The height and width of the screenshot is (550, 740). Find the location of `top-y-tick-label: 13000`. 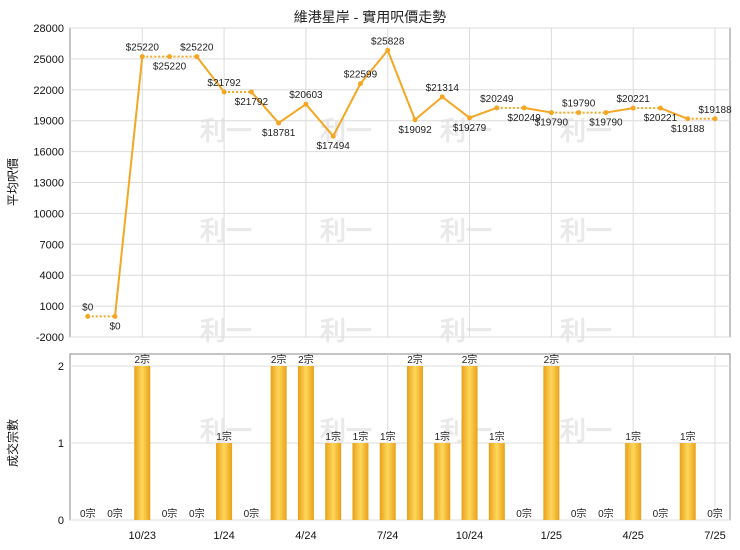

top-y-tick-label: 13000 is located at coordinates (48, 184).